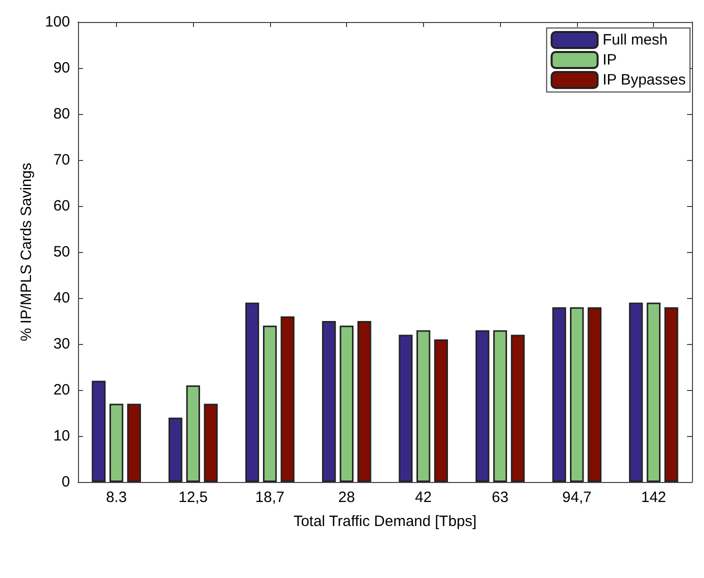  Describe the element at coordinates (61, 160) in the screenshot. I see `y-tick-label: 70` at that location.